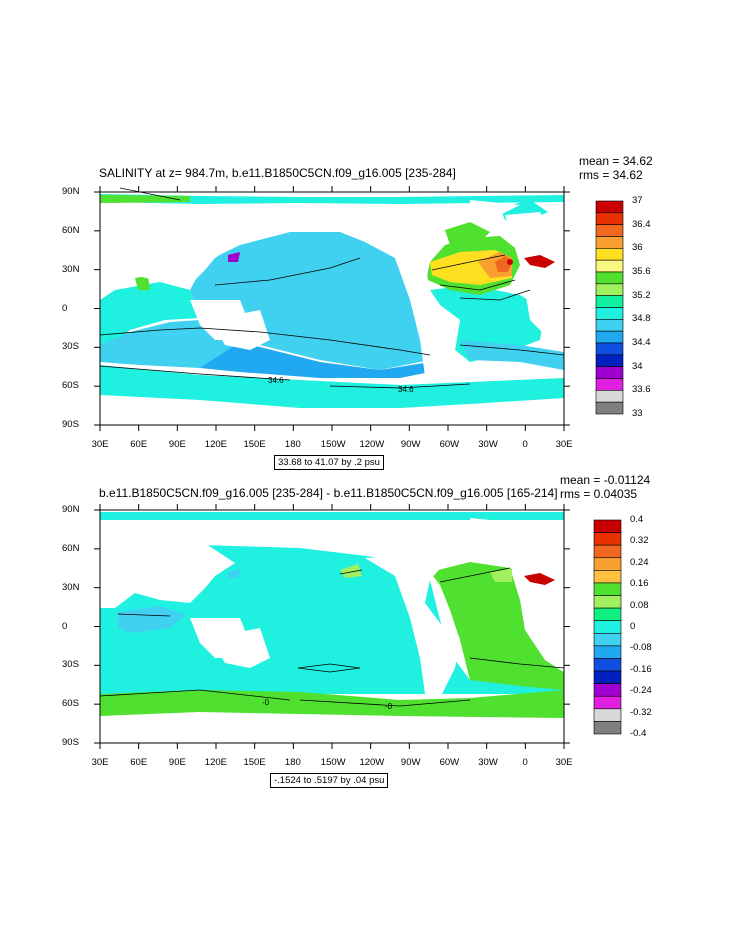 This screenshot has height=945, width=733. What do you see at coordinates (70, 742) in the screenshot?
I see `lat-label-90S: 90S` at bounding box center [70, 742].